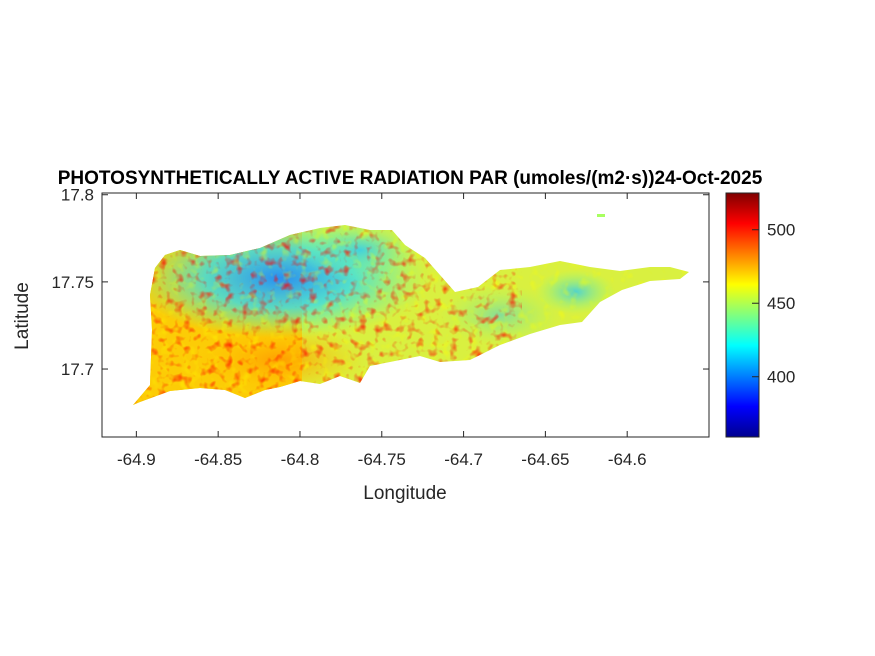 The image size is (875, 656). I want to click on colorbar-tick-label: 450, so click(781, 303).